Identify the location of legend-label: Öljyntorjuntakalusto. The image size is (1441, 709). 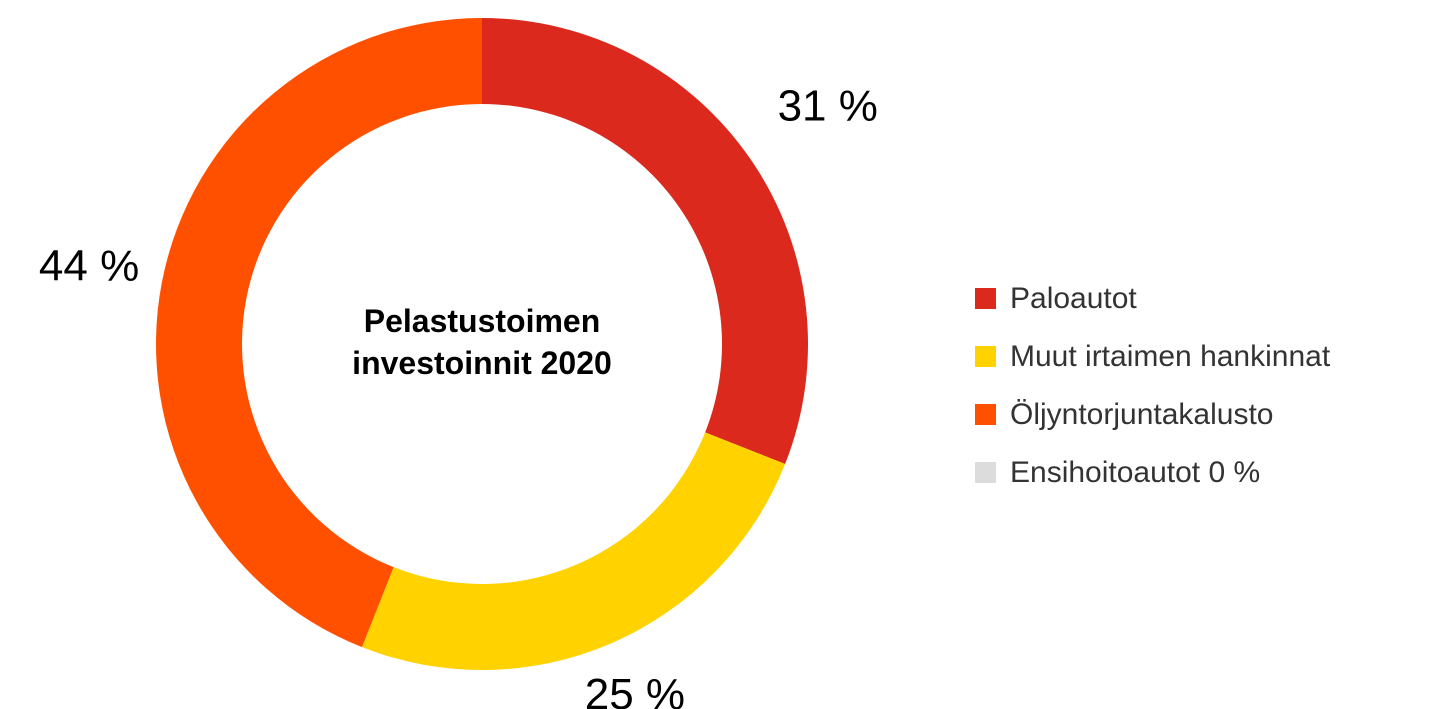
(1141, 414).